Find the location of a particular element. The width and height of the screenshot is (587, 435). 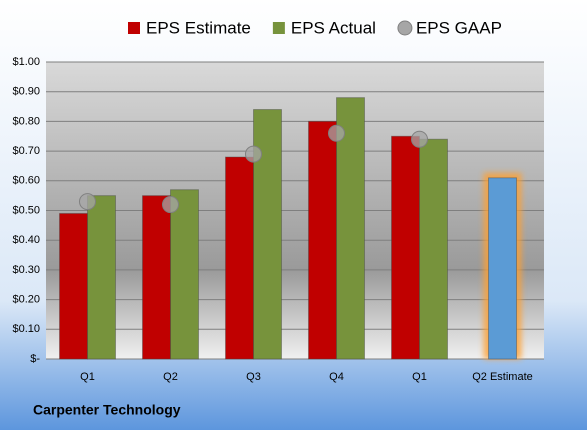

y-tick-label: $0.70 is located at coordinates (26, 151).